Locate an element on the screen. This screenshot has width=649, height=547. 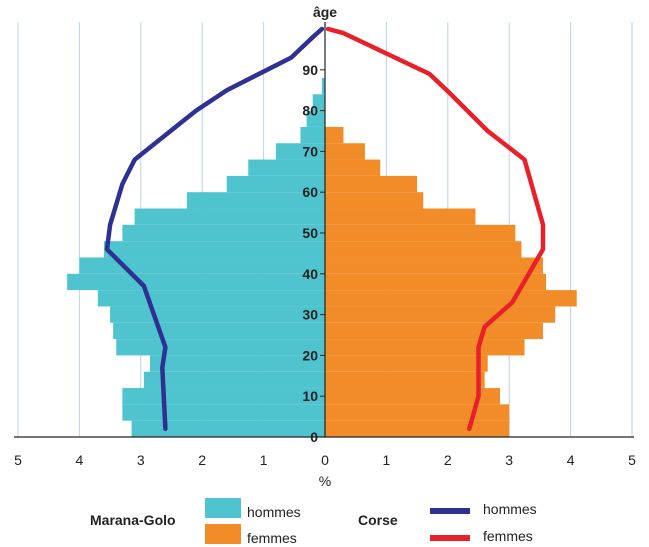
legend-line-femmes-corse is located at coordinates (450, 538).